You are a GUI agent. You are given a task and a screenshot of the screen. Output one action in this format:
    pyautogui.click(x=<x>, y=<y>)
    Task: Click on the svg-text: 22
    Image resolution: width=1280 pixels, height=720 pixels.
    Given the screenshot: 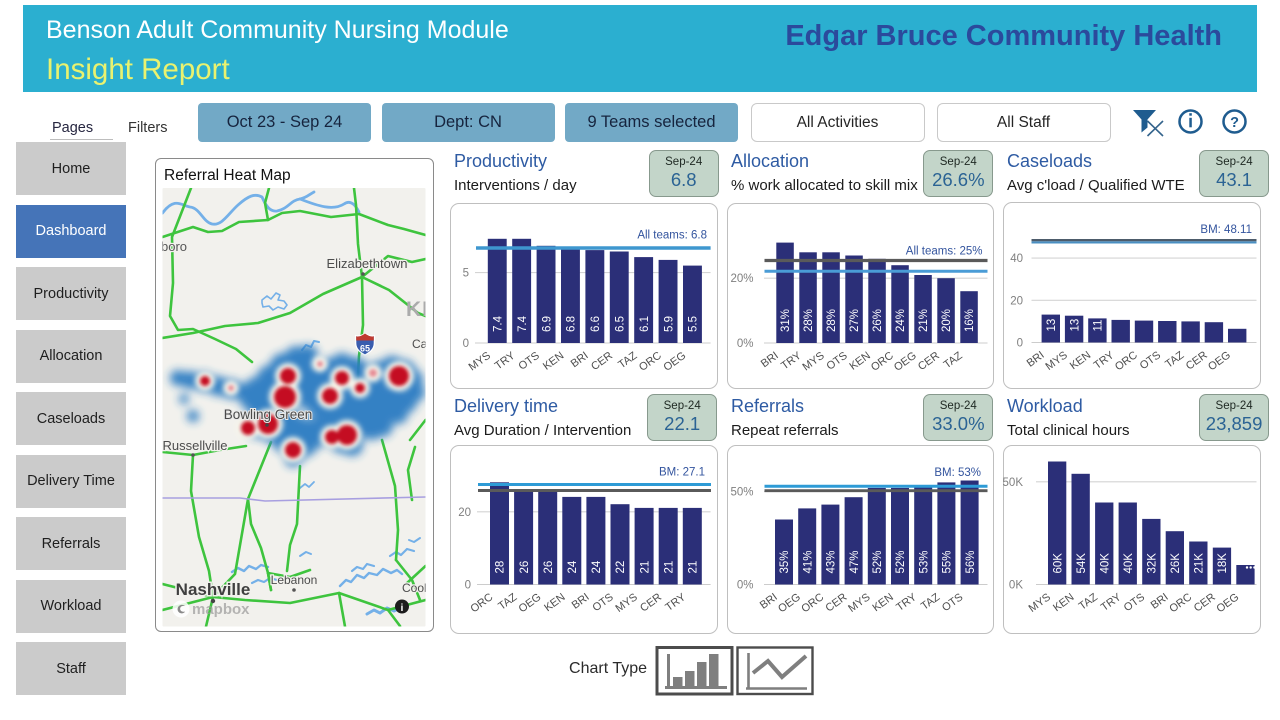 What is the action you would take?
    pyautogui.click(x=621, y=567)
    